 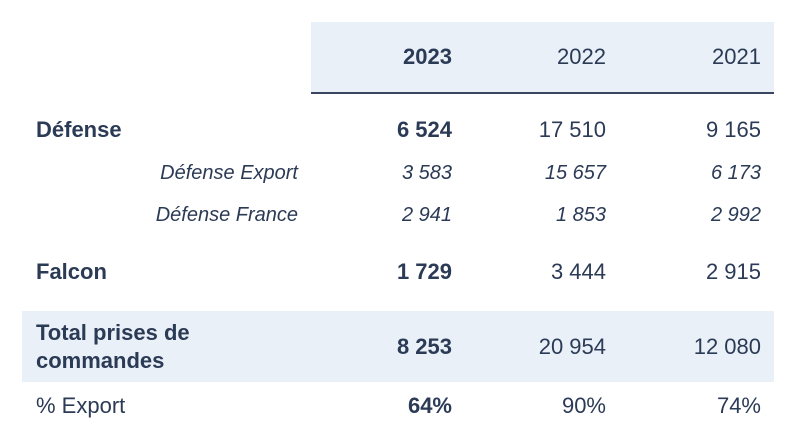 What do you see at coordinates (429, 405) in the screenshot?
I see `cell-export-share-2023: 64%` at bounding box center [429, 405].